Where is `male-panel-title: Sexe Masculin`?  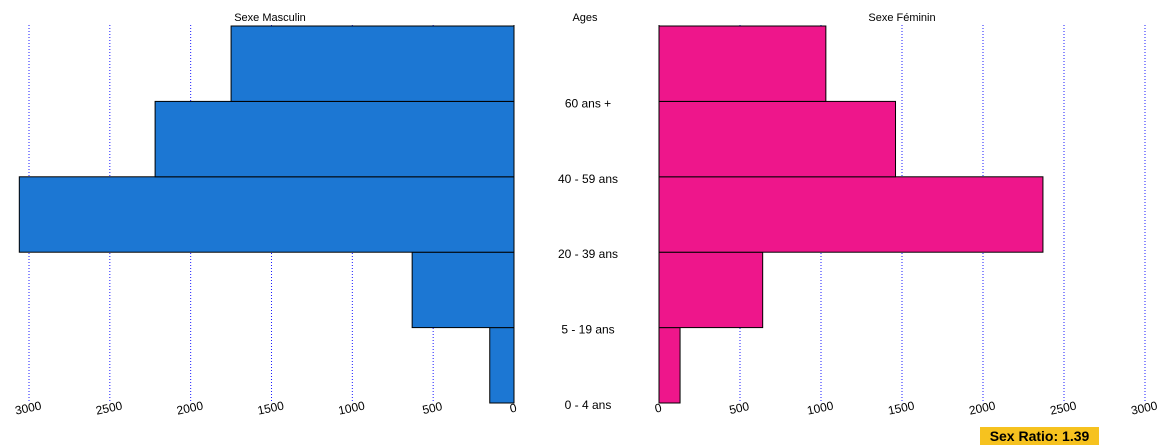 male-panel-title: Sexe Masculin is located at coordinates (270, 18).